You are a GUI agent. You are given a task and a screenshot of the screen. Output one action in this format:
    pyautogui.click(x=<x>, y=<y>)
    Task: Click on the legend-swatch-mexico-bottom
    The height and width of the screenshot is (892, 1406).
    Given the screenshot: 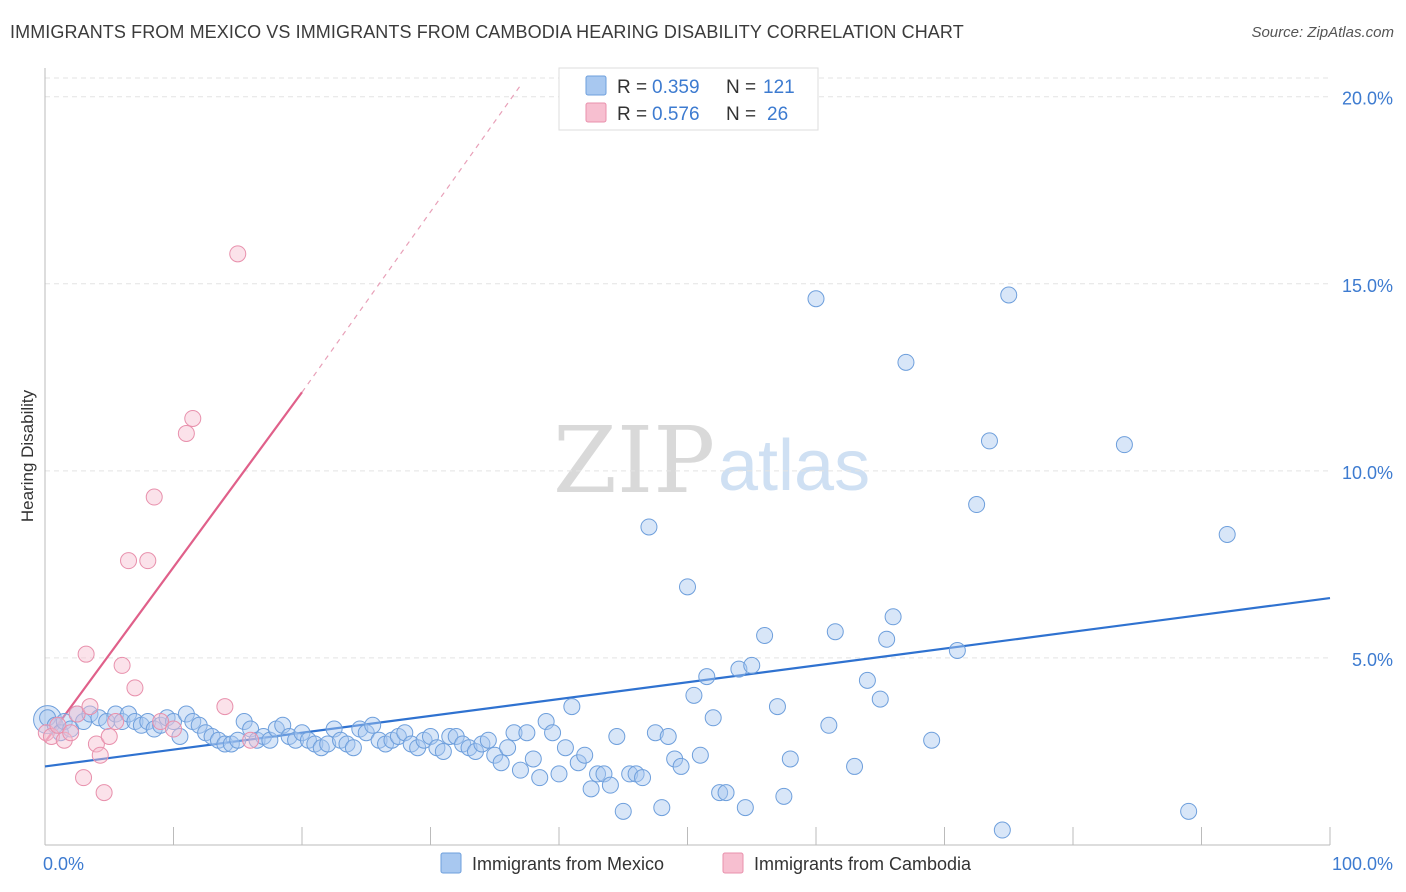 What is the action you would take?
    pyautogui.click(x=451, y=863)
    